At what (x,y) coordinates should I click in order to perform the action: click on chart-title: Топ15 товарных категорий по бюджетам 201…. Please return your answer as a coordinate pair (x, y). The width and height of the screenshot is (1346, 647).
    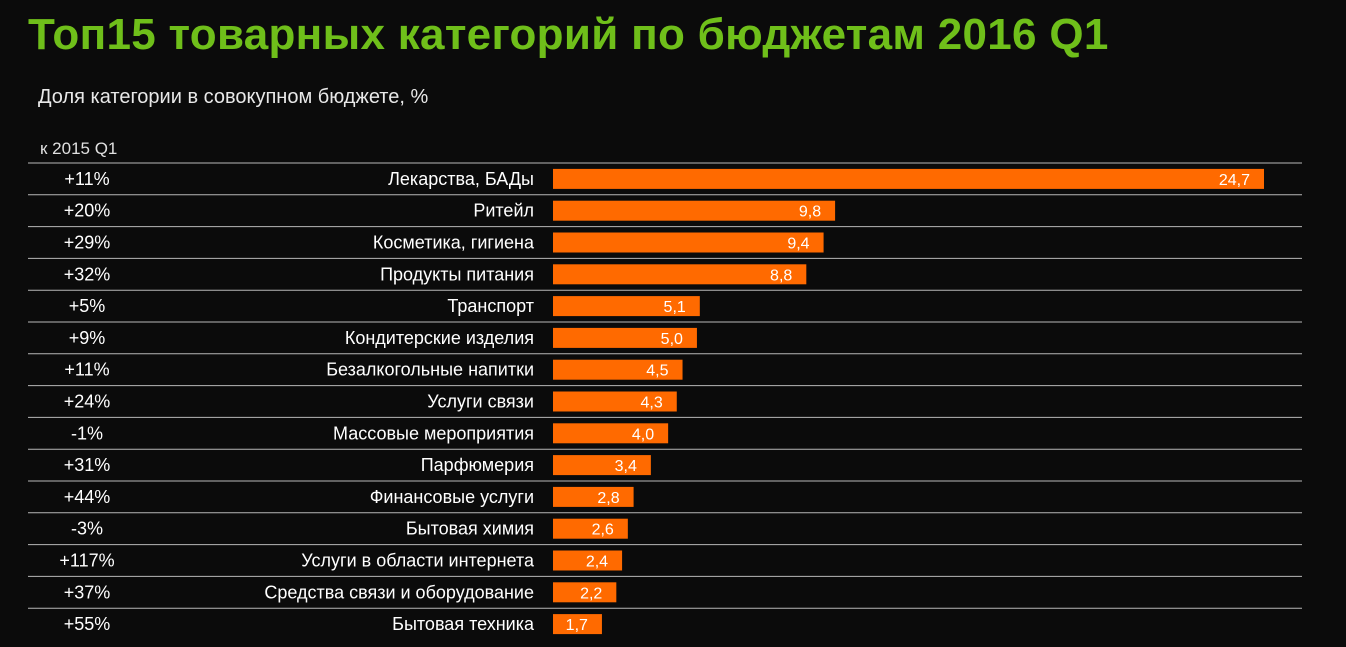
    Looking at the image, I should click on (568, 34).